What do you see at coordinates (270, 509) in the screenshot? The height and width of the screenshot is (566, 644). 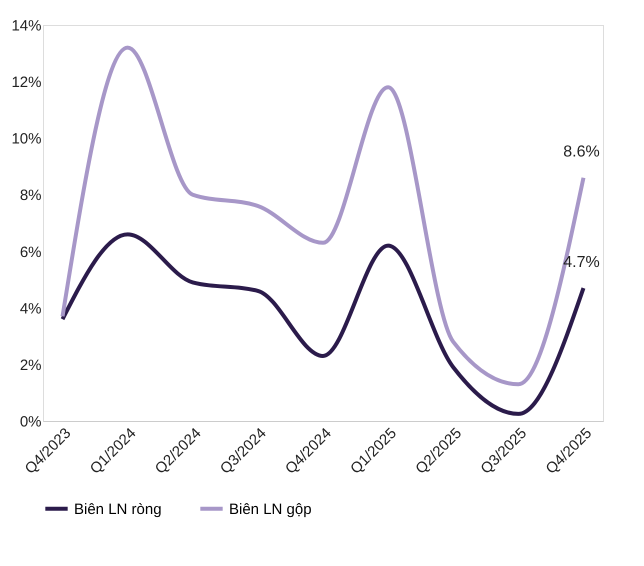 I see `legend-label: Biên LN gộp` at bounding box center [270, 509].